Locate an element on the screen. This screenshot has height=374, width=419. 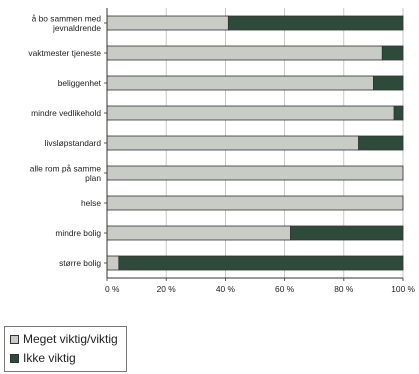
x-tick-label: 60 % is located at coordinates (285, 289).